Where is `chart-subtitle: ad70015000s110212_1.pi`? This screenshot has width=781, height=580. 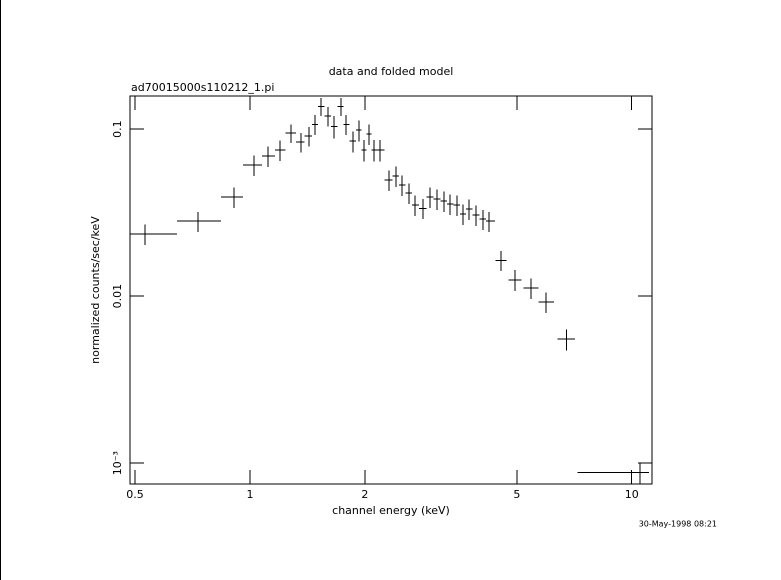 chart-subtitle: ad70015000s110212_1.pi is located at coordinates (202, 87).